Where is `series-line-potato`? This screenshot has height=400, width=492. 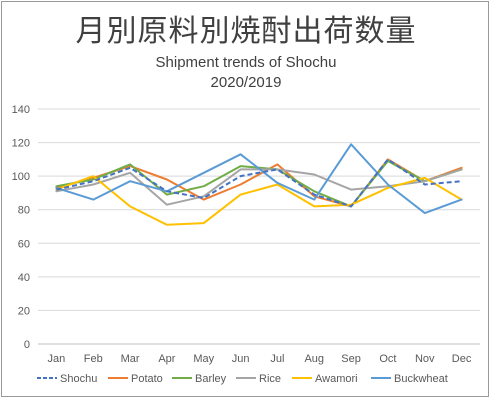
series-line-potato is located at coordinates (259, 183).